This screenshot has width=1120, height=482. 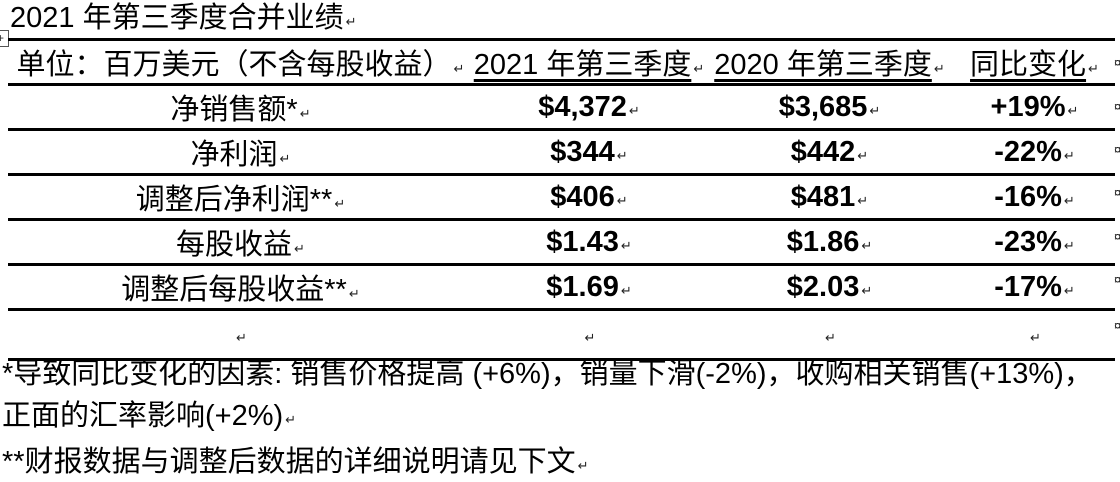 I want to click on footnote-adjusted-data-note: **财报数据与调整后数据的详细说明请见下文 ↵, so click(x=547, y=461).